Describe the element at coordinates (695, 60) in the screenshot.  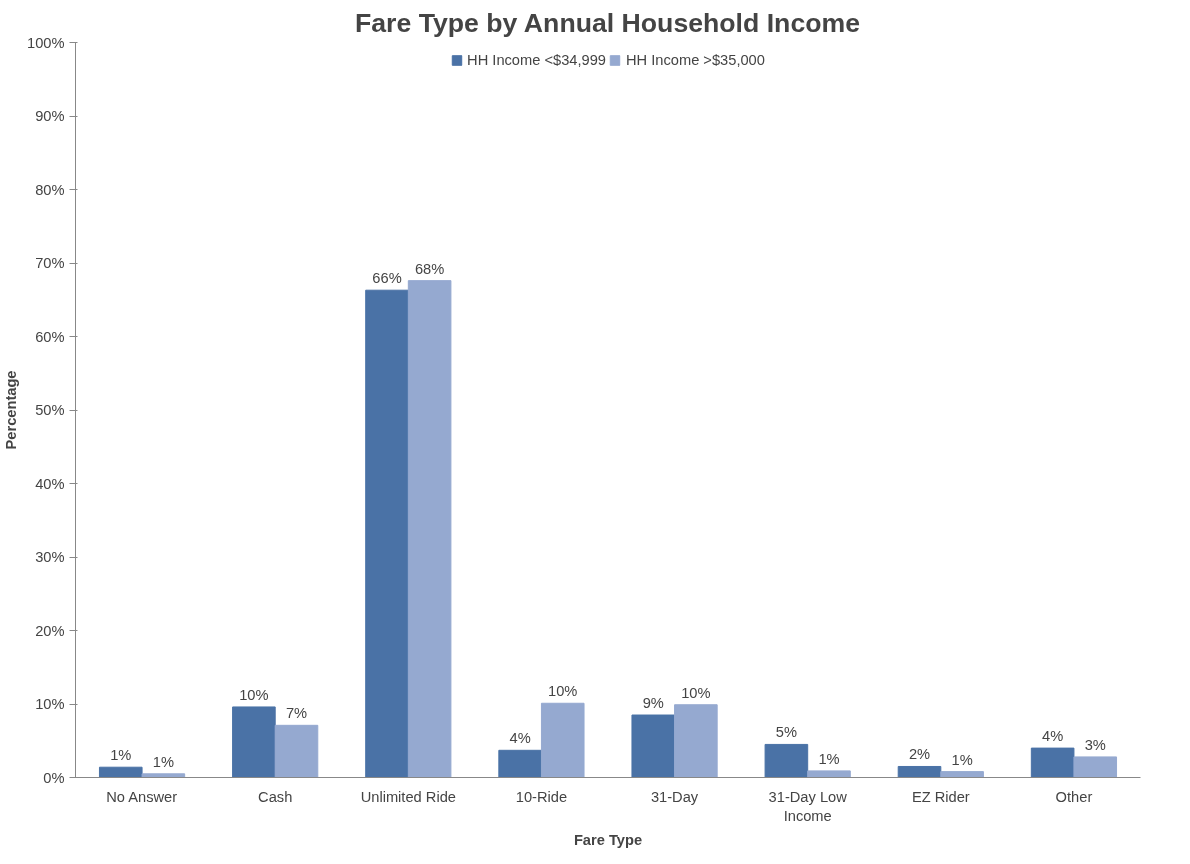
I see `legend-label: HH Income >$35,000` at that location.